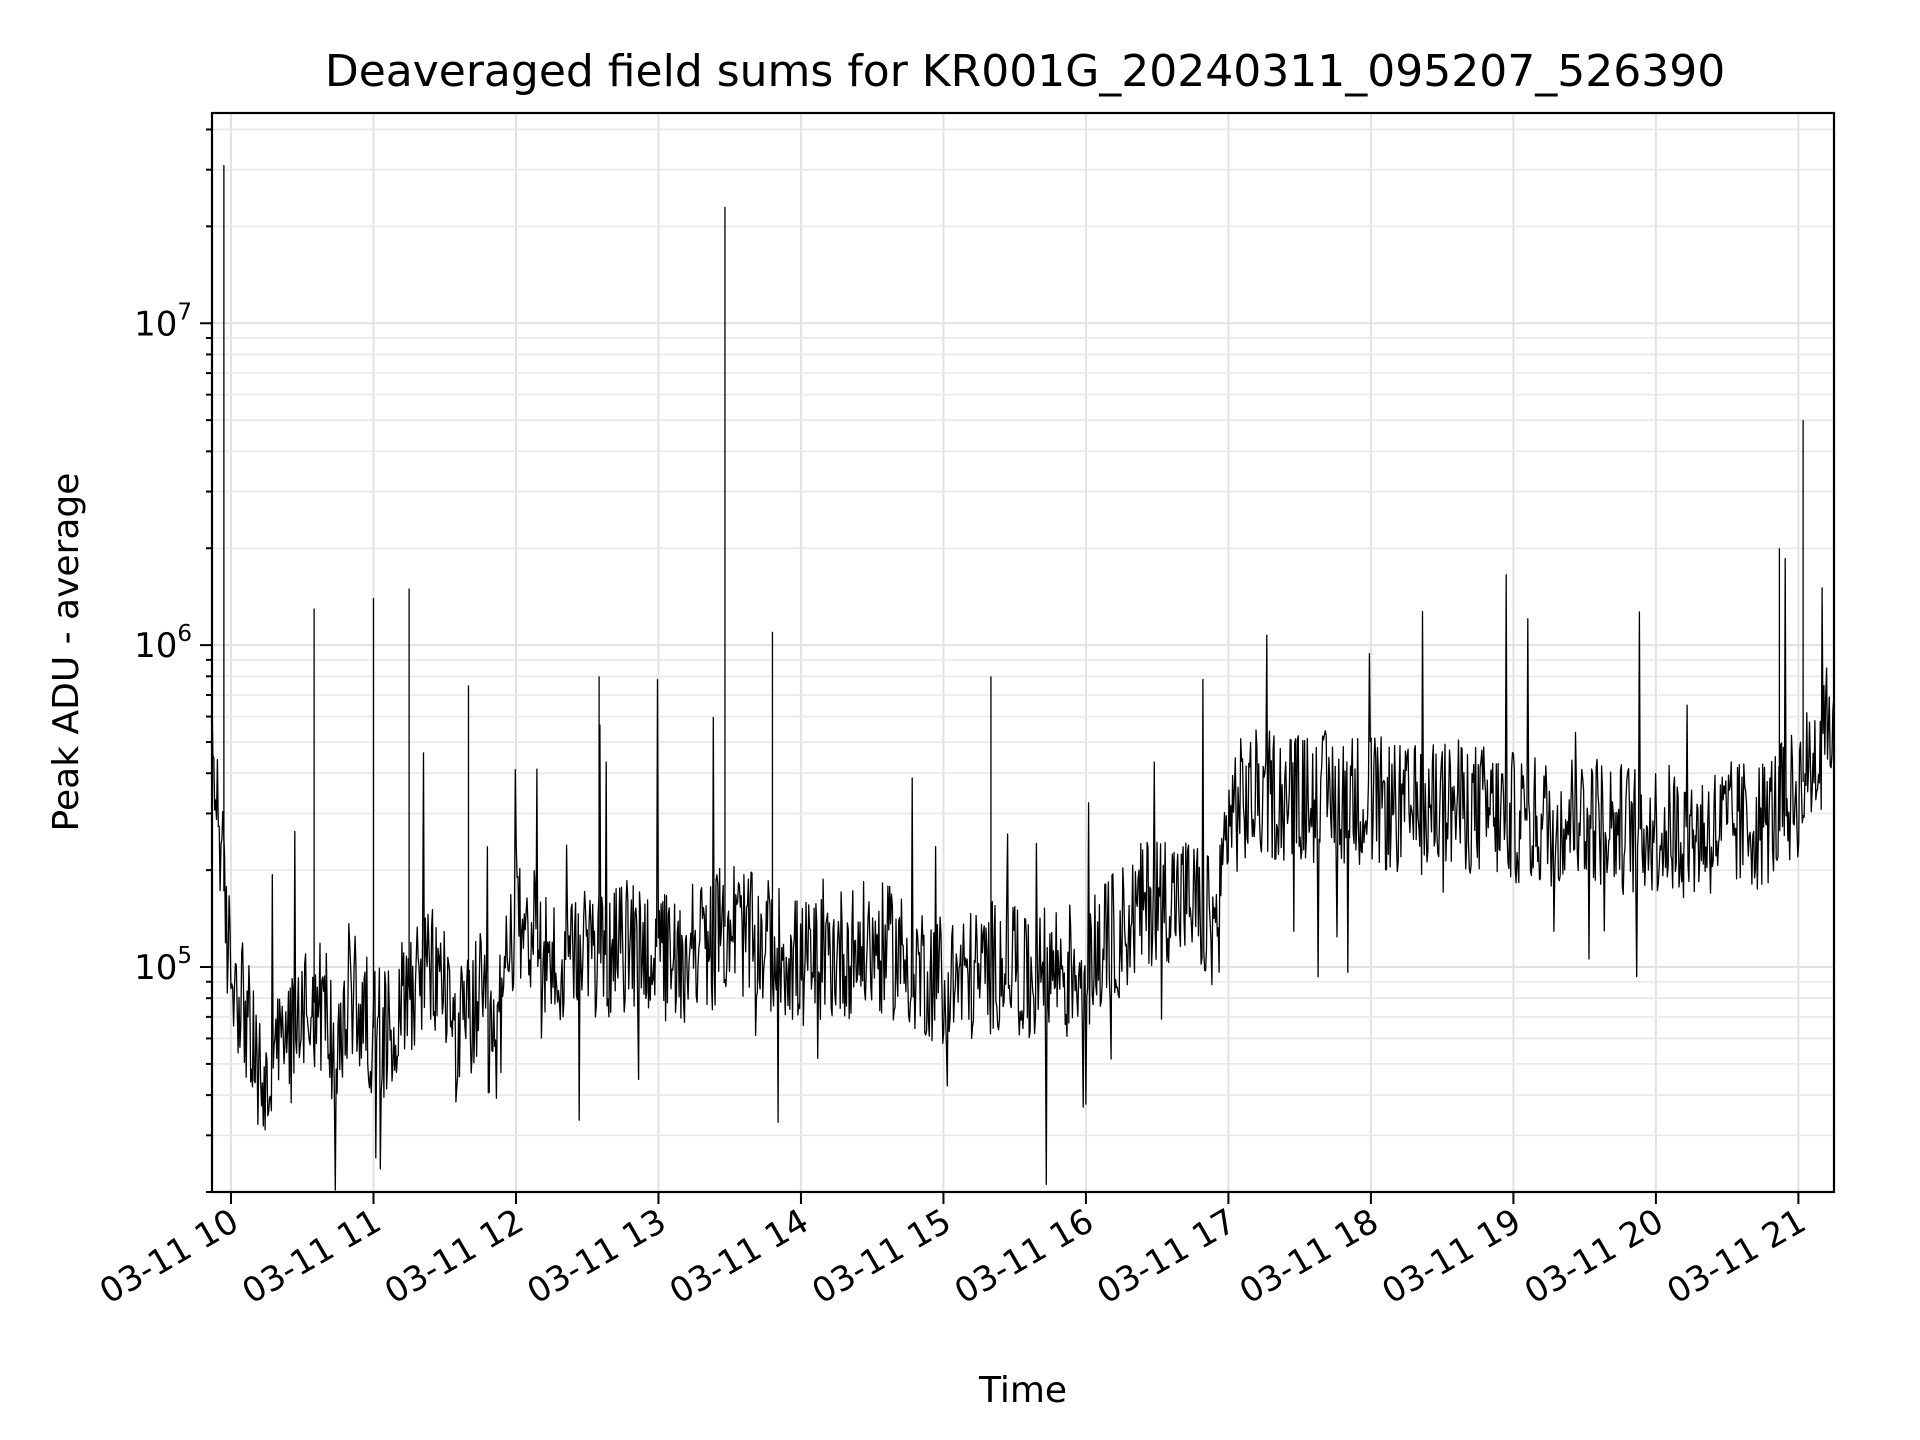  What do you see at coordinates (184, 312) in the screenshot?
I see `y-tick-exponent: 7` at bounding box center [184, 312].